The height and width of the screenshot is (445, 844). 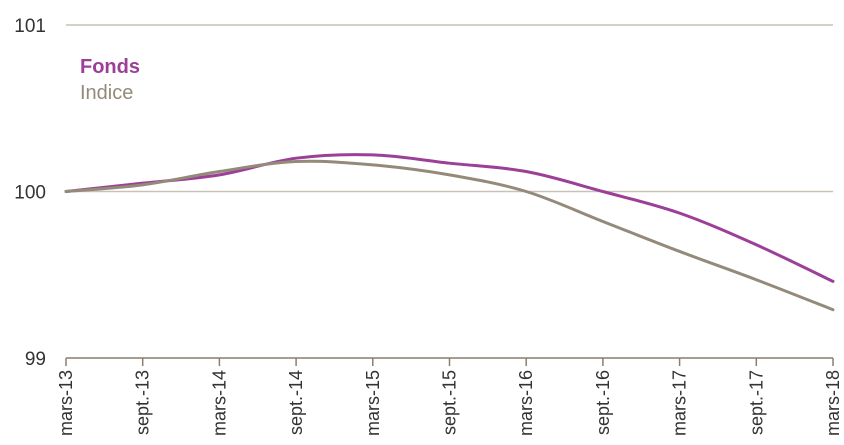 I want to click on x-tick-label: mars-18, so click(x=833, y=403).